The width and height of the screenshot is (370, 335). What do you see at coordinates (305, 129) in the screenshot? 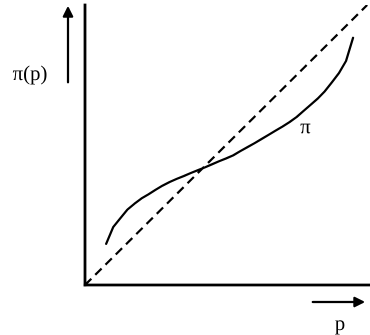
I see `series-label: π` at bounding box center [305, 129].